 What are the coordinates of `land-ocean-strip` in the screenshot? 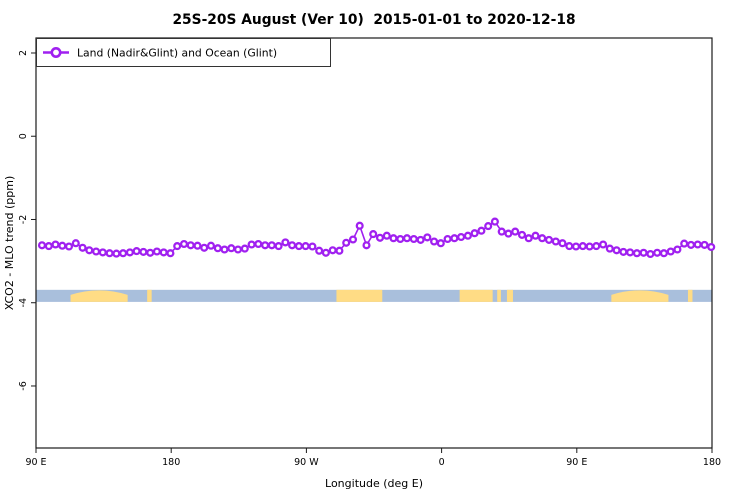 It's located at (374, 295).